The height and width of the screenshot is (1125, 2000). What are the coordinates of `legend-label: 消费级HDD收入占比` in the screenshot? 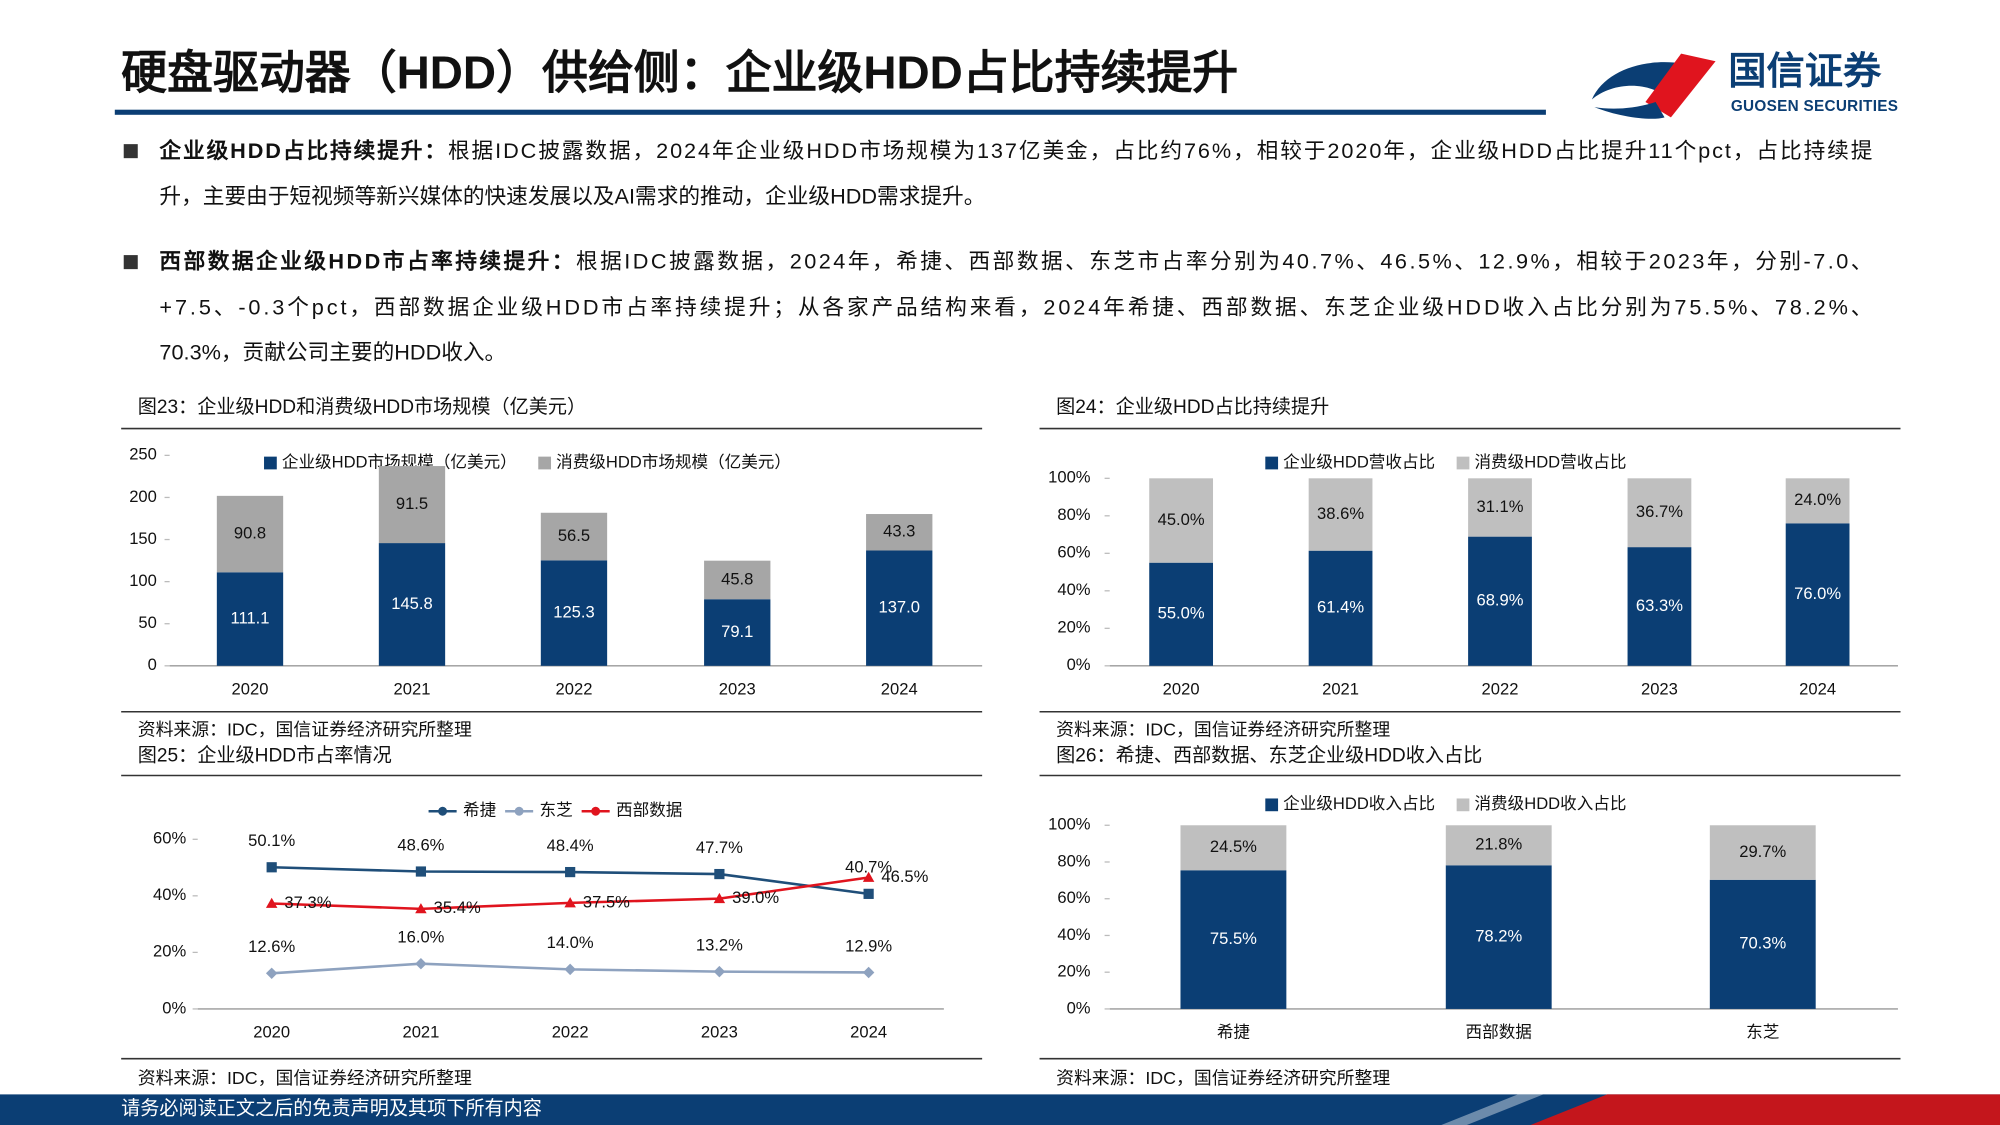 It's located at (1550, 803).